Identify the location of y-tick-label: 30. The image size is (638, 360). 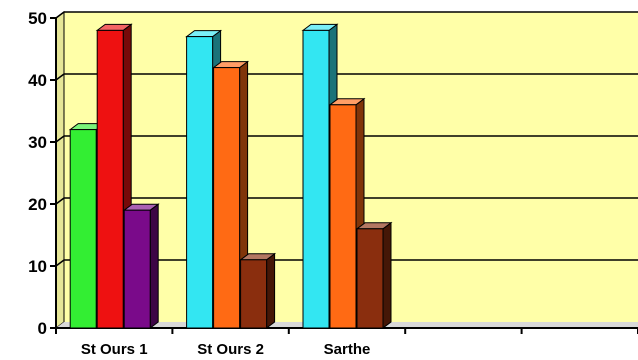
(37, 142).